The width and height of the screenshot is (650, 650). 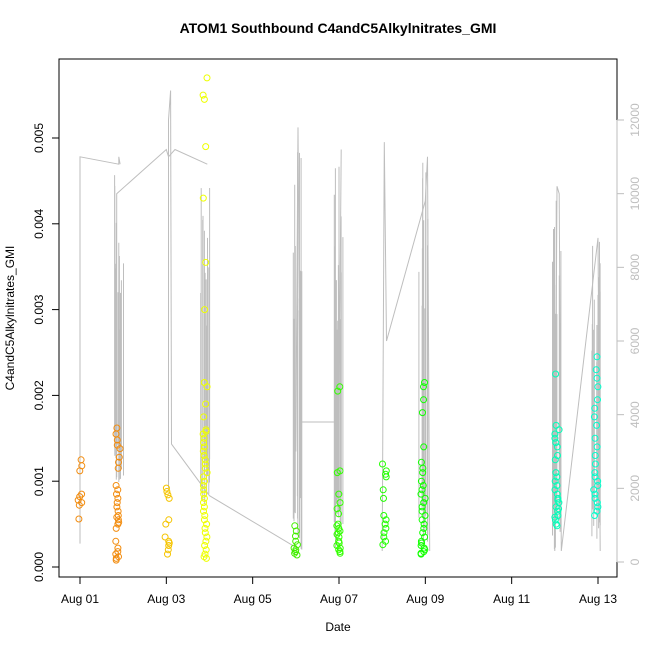 What do you see at coordinates (39, 567) in the screenshot?
I see `y-tick-label-0: 0.000` at bounding box center [39, 567].